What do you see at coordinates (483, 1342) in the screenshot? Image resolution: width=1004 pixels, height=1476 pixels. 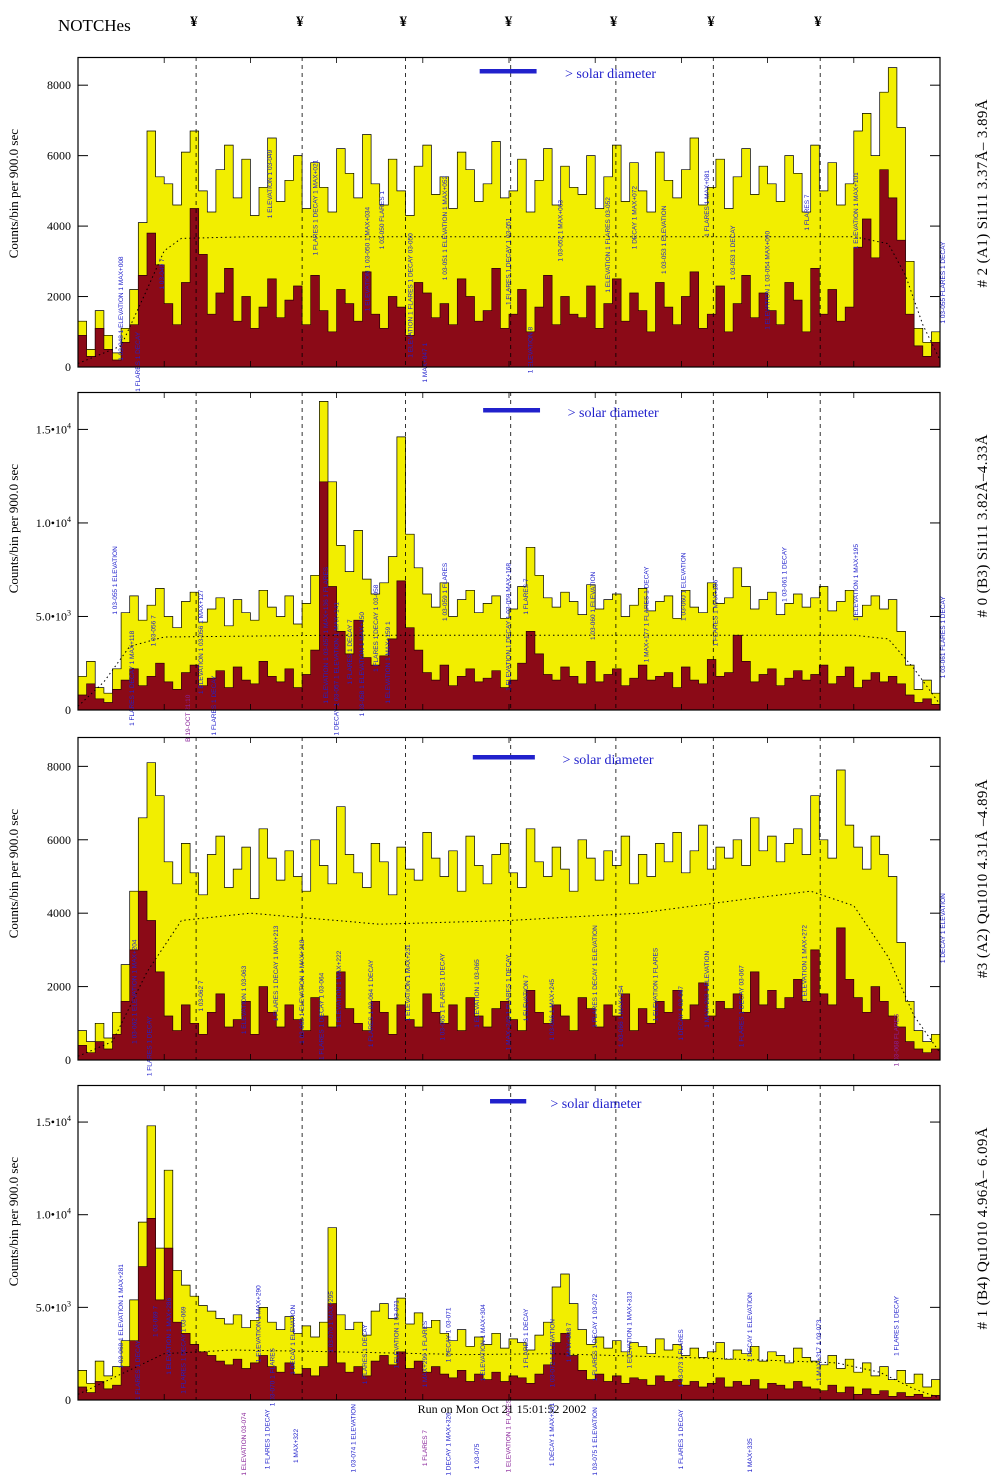 I see `annotation-label: 1 ELEVATION 1 MAX+304` at bounding box center [483, 1342].